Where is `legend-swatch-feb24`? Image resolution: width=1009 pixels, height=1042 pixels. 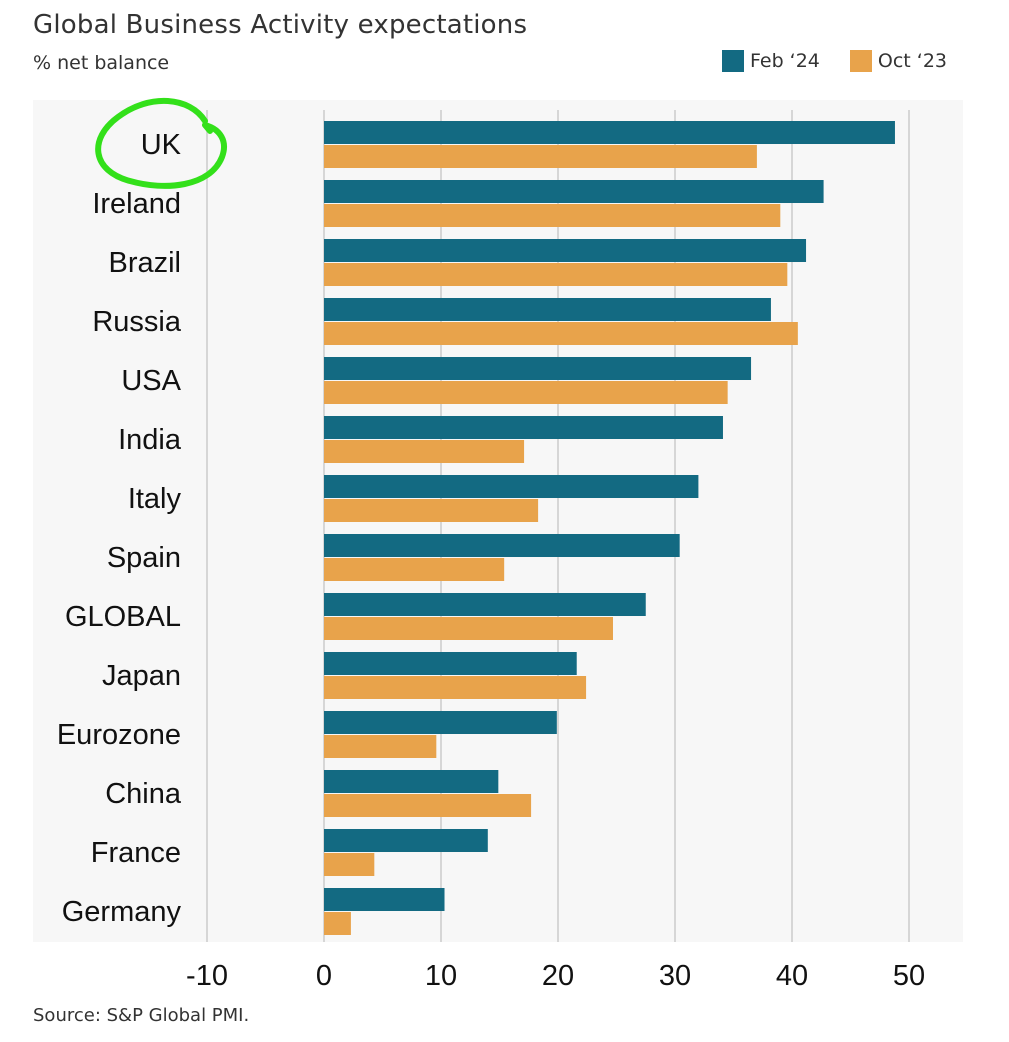 legend-swatch-feb24 is located at coordinates (733, 61).